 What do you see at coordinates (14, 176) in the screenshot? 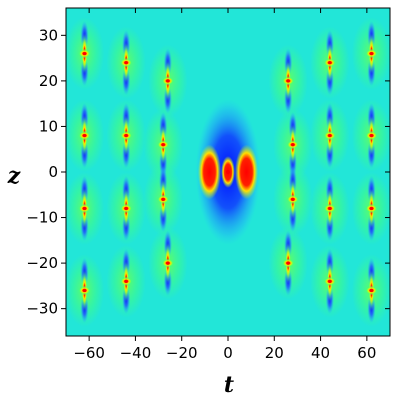
I see `y-axis-label: z` at bounding box center [14, 176].